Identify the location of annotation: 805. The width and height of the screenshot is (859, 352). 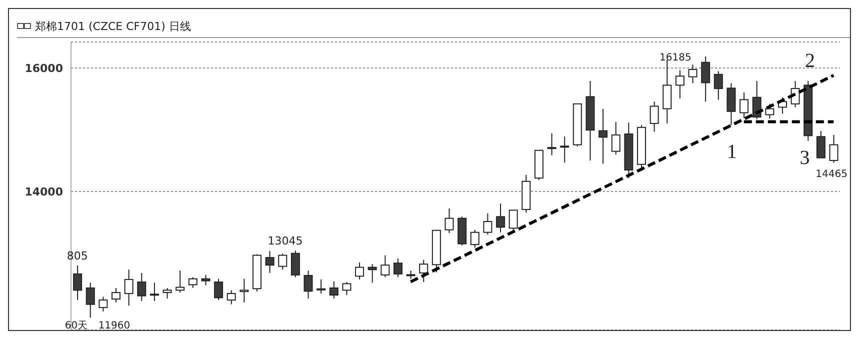
(77, 255).